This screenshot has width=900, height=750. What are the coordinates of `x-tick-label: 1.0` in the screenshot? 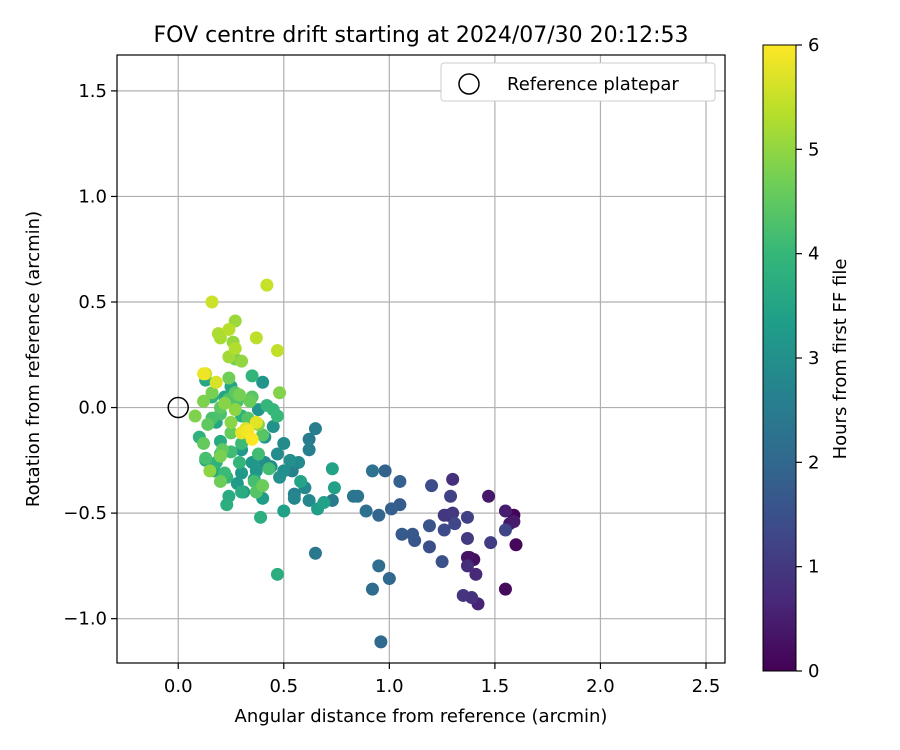 It's located at (389, 686).